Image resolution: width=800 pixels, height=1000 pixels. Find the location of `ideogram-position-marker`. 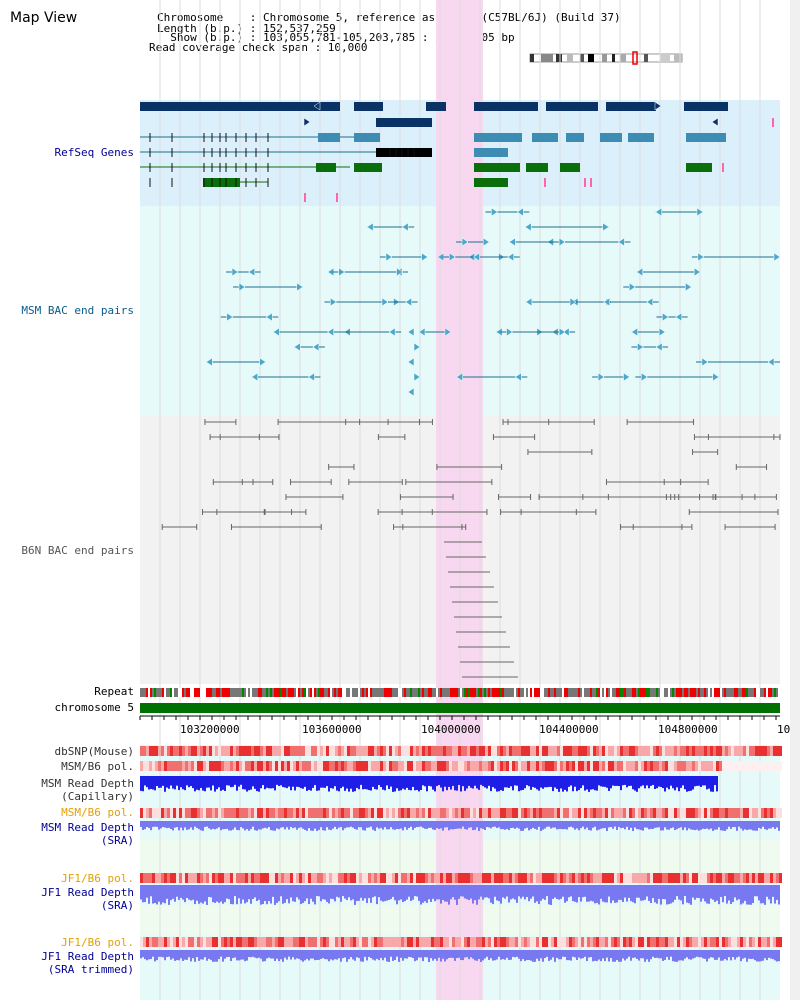

ideogram-position-marker is located at coordinates (635, 58).